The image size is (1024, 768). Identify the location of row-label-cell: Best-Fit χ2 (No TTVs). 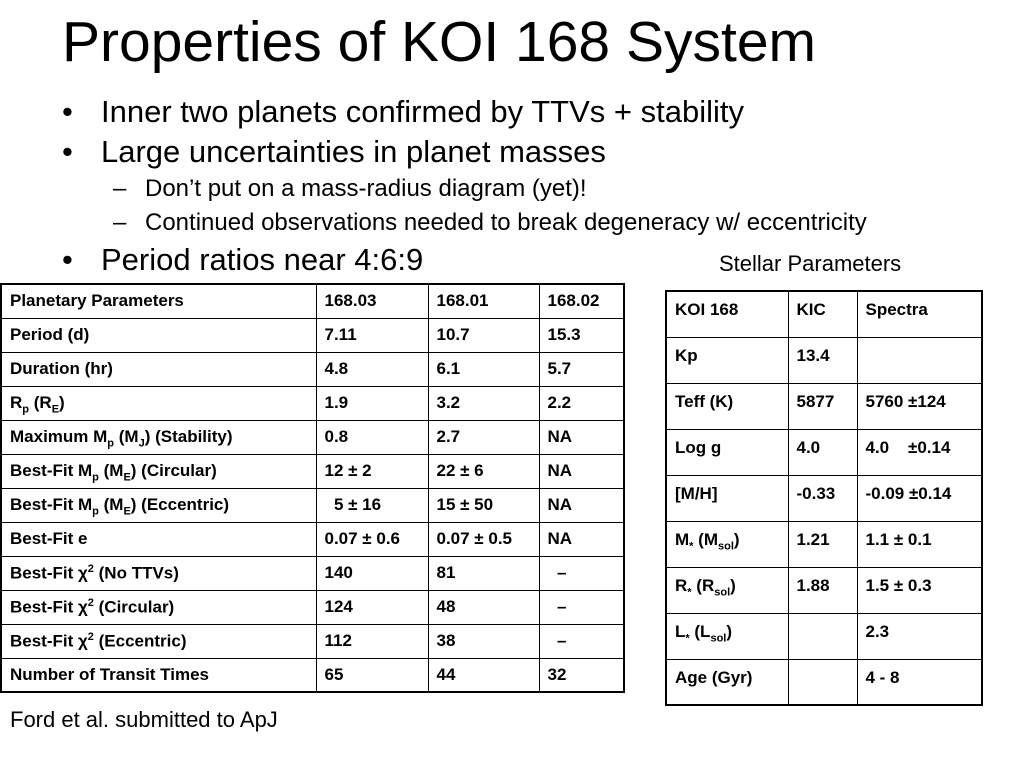
(158, 573).